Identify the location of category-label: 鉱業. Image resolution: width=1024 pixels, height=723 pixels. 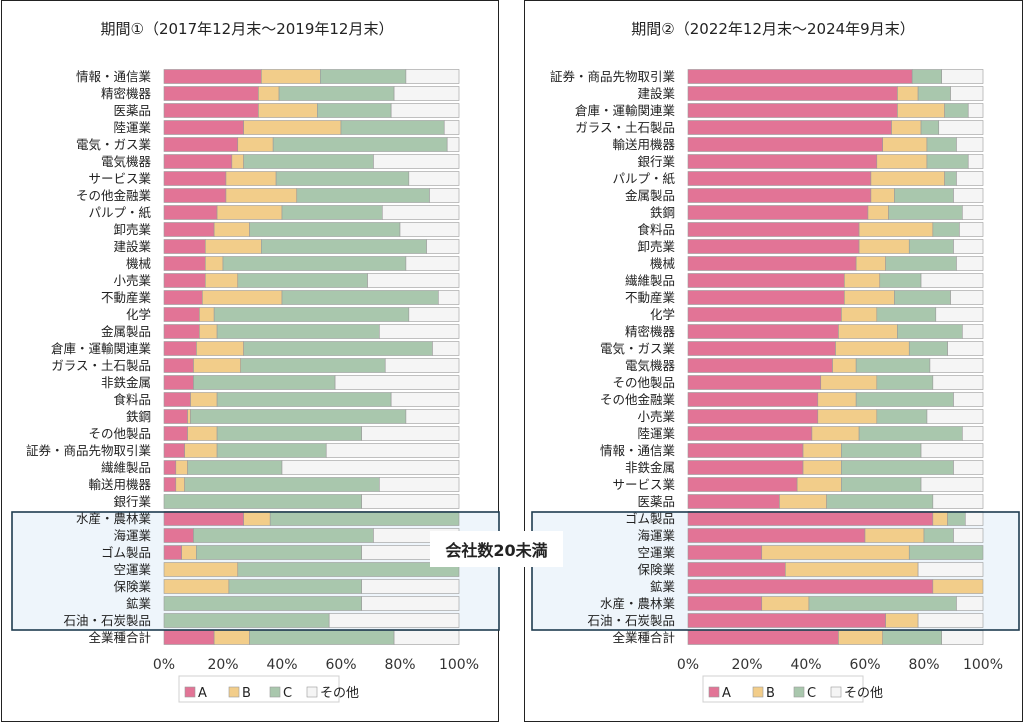
(663, 586).